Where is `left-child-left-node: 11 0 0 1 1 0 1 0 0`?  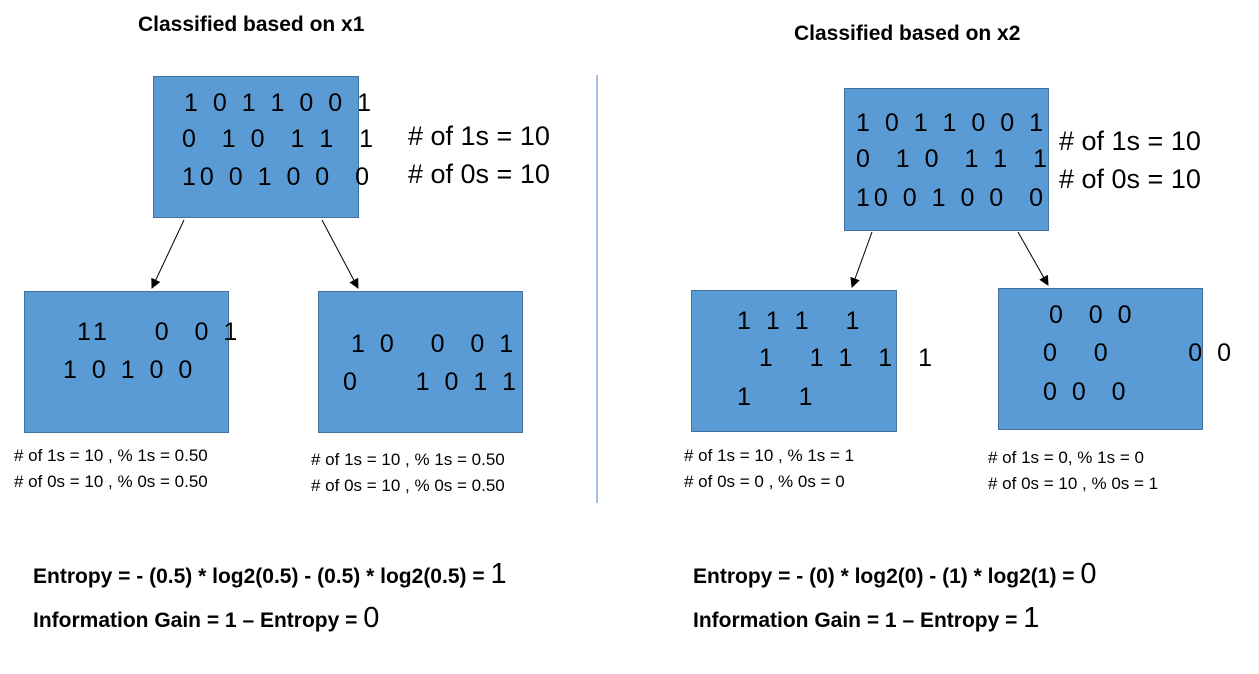
left-child-left-node: 11 0 0 1 1 0 1 0 0 is located at coordinates (130, 362).